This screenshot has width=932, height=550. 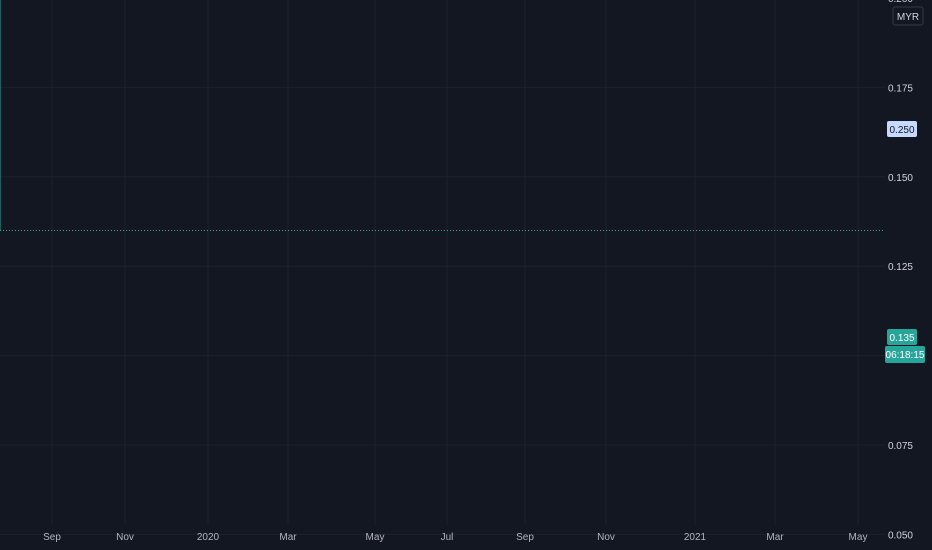 I want to click on last-price-label: 0.135, so click(x=901, y=338).